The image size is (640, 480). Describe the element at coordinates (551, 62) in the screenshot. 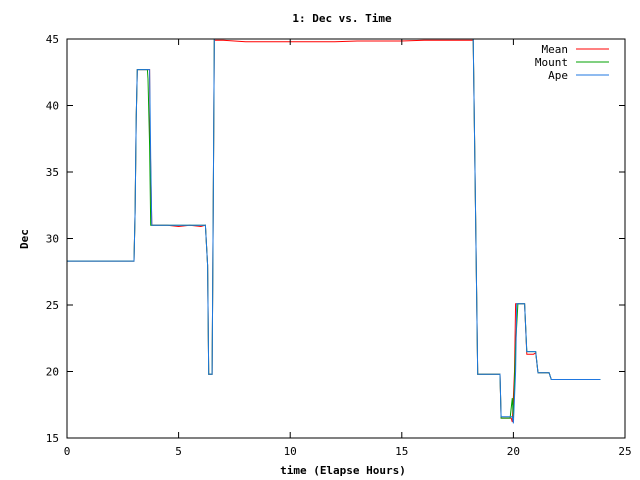

I see `legend-label-mount: Mount` at that location.